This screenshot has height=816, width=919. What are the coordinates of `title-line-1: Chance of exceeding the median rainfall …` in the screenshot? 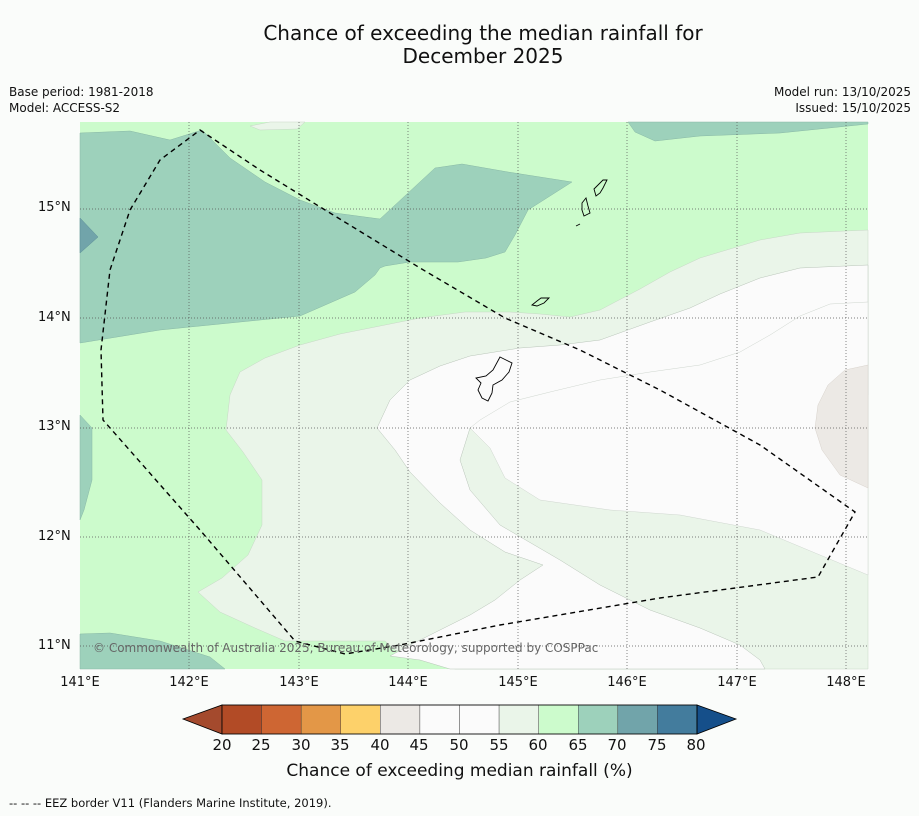 It's located at (483, 33).